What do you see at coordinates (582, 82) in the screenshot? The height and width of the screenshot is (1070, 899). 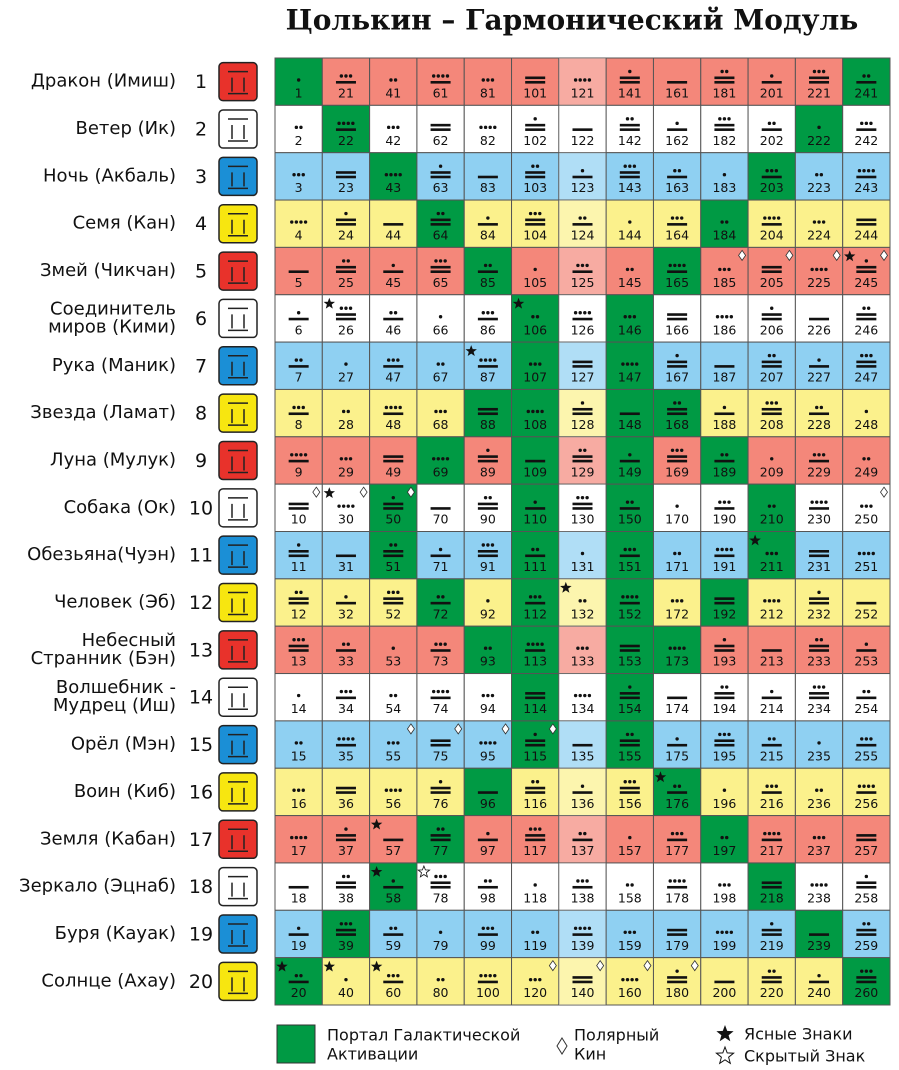 I see `center-column-tint` at bounding box center [582, 82].